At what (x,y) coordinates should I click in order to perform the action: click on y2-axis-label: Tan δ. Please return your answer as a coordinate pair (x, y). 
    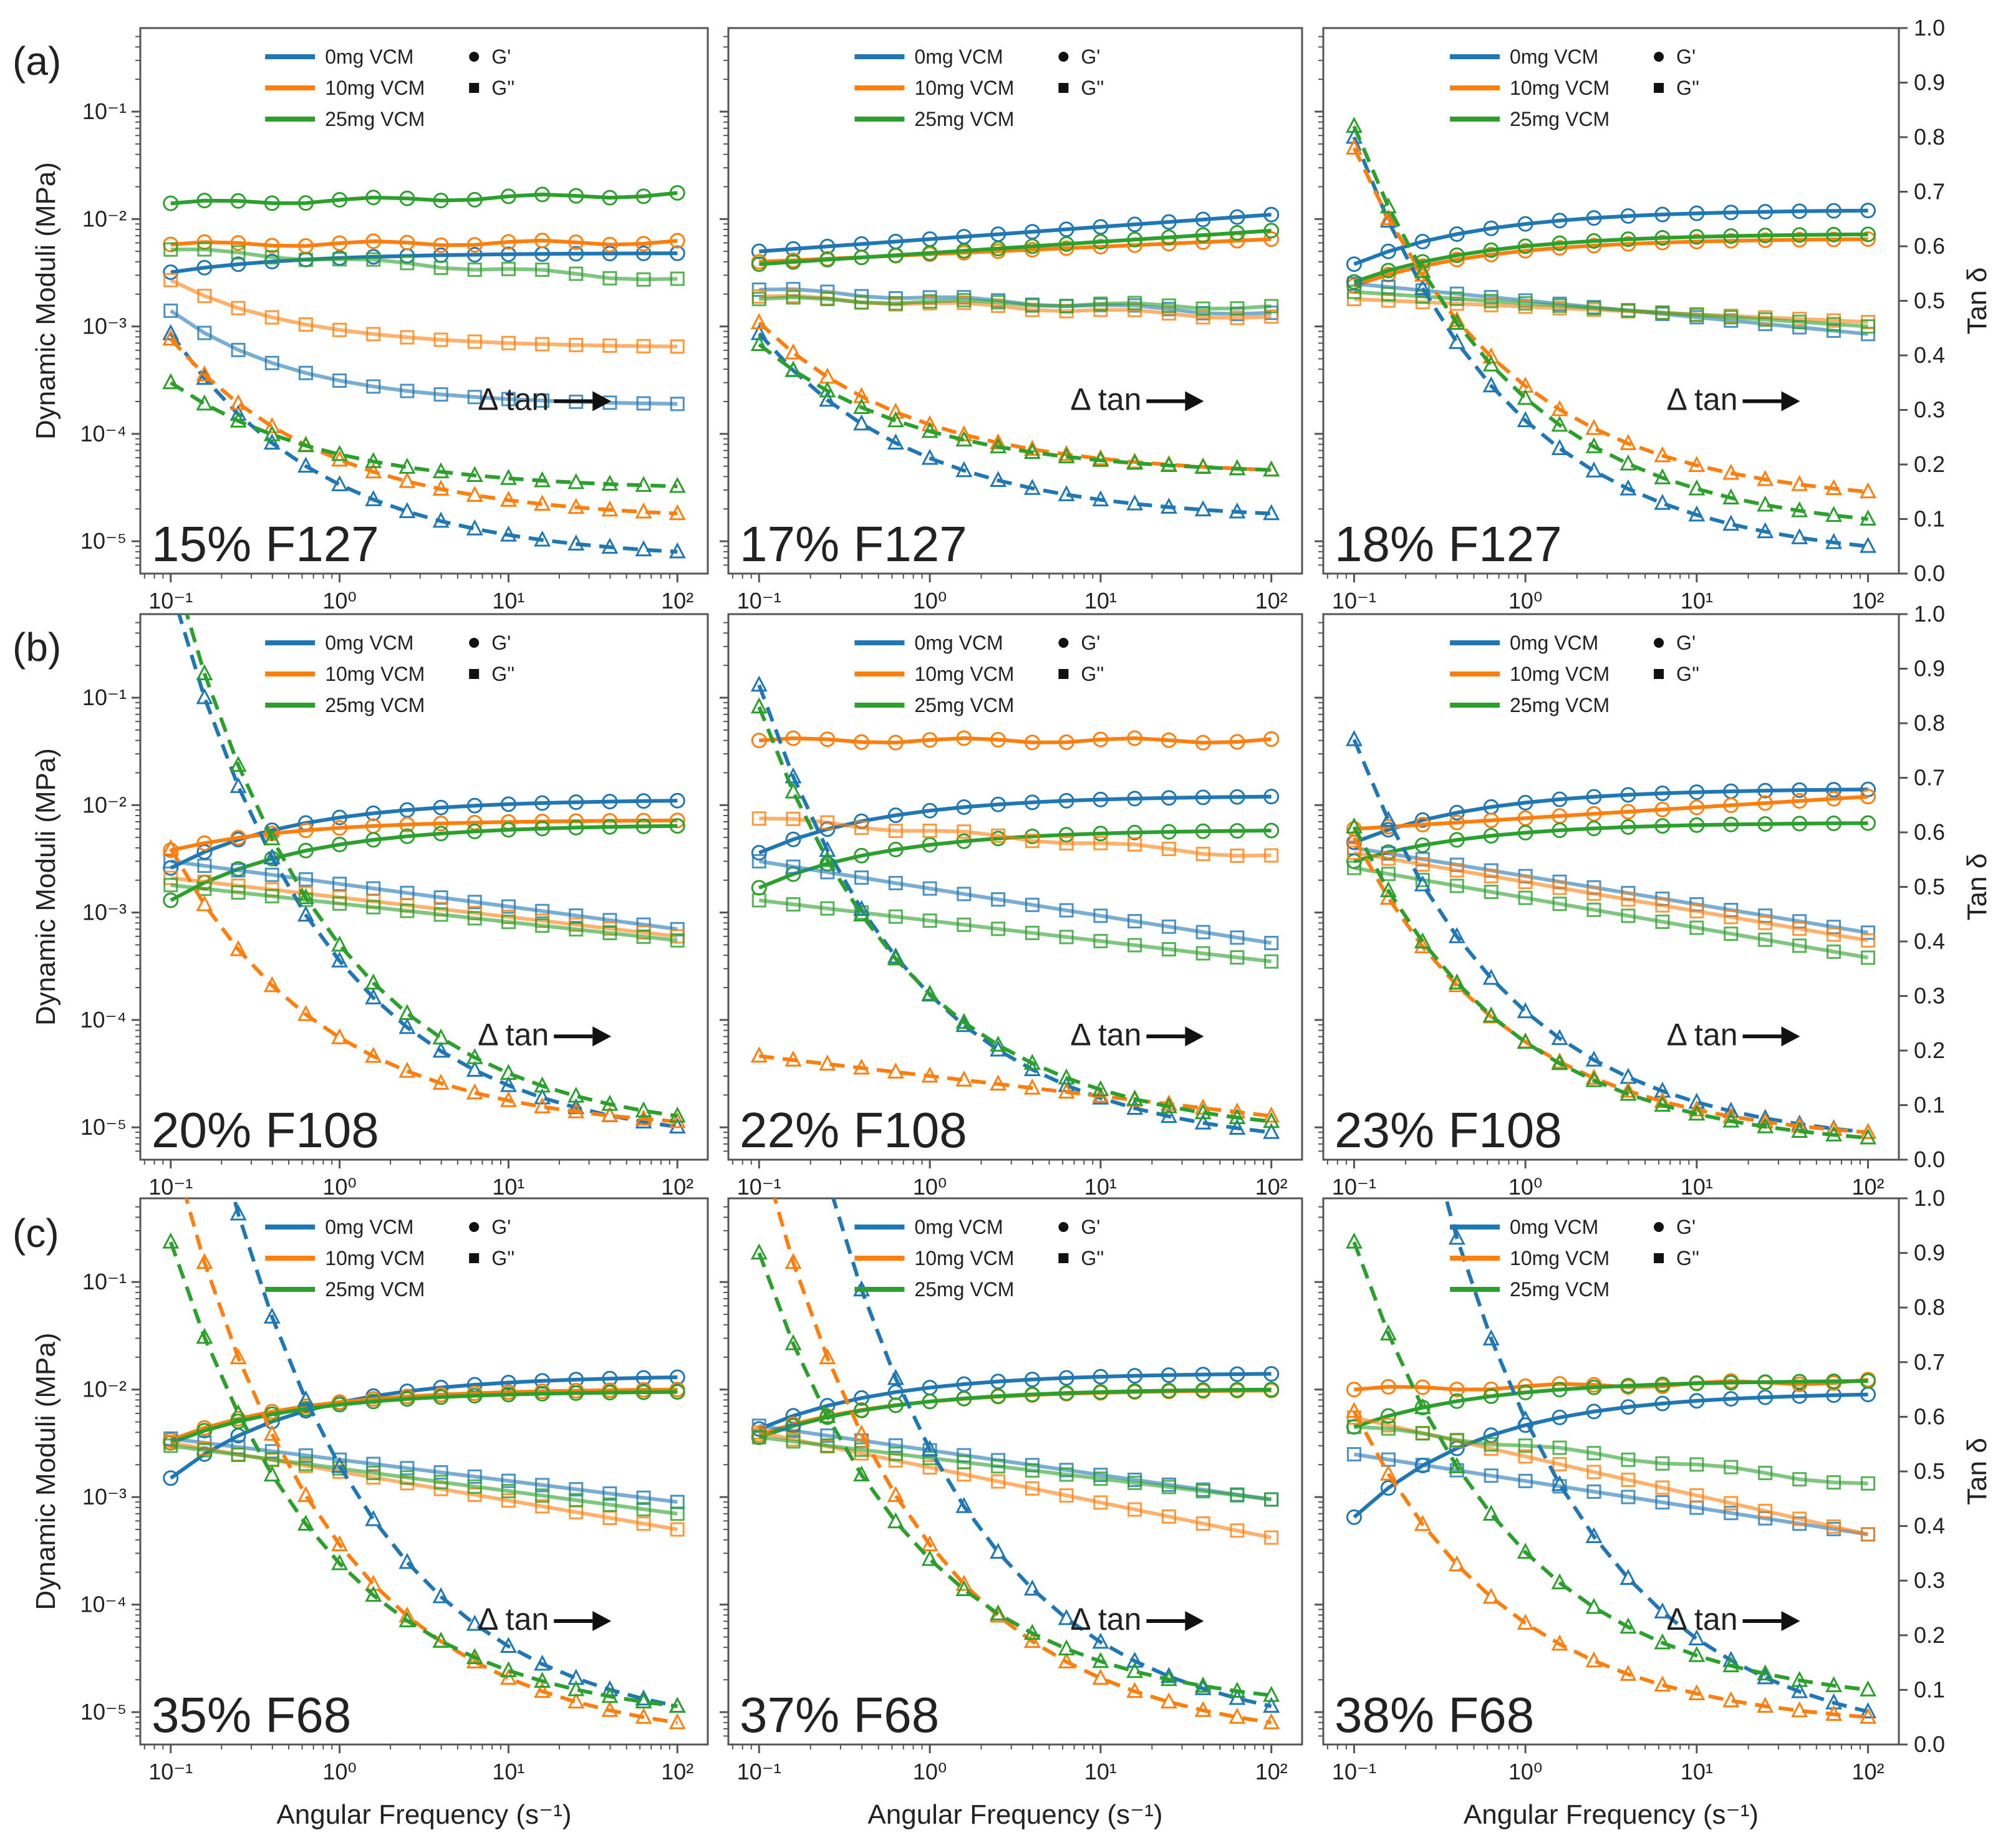
    Looking at the image, I should click on (1977, 1471).